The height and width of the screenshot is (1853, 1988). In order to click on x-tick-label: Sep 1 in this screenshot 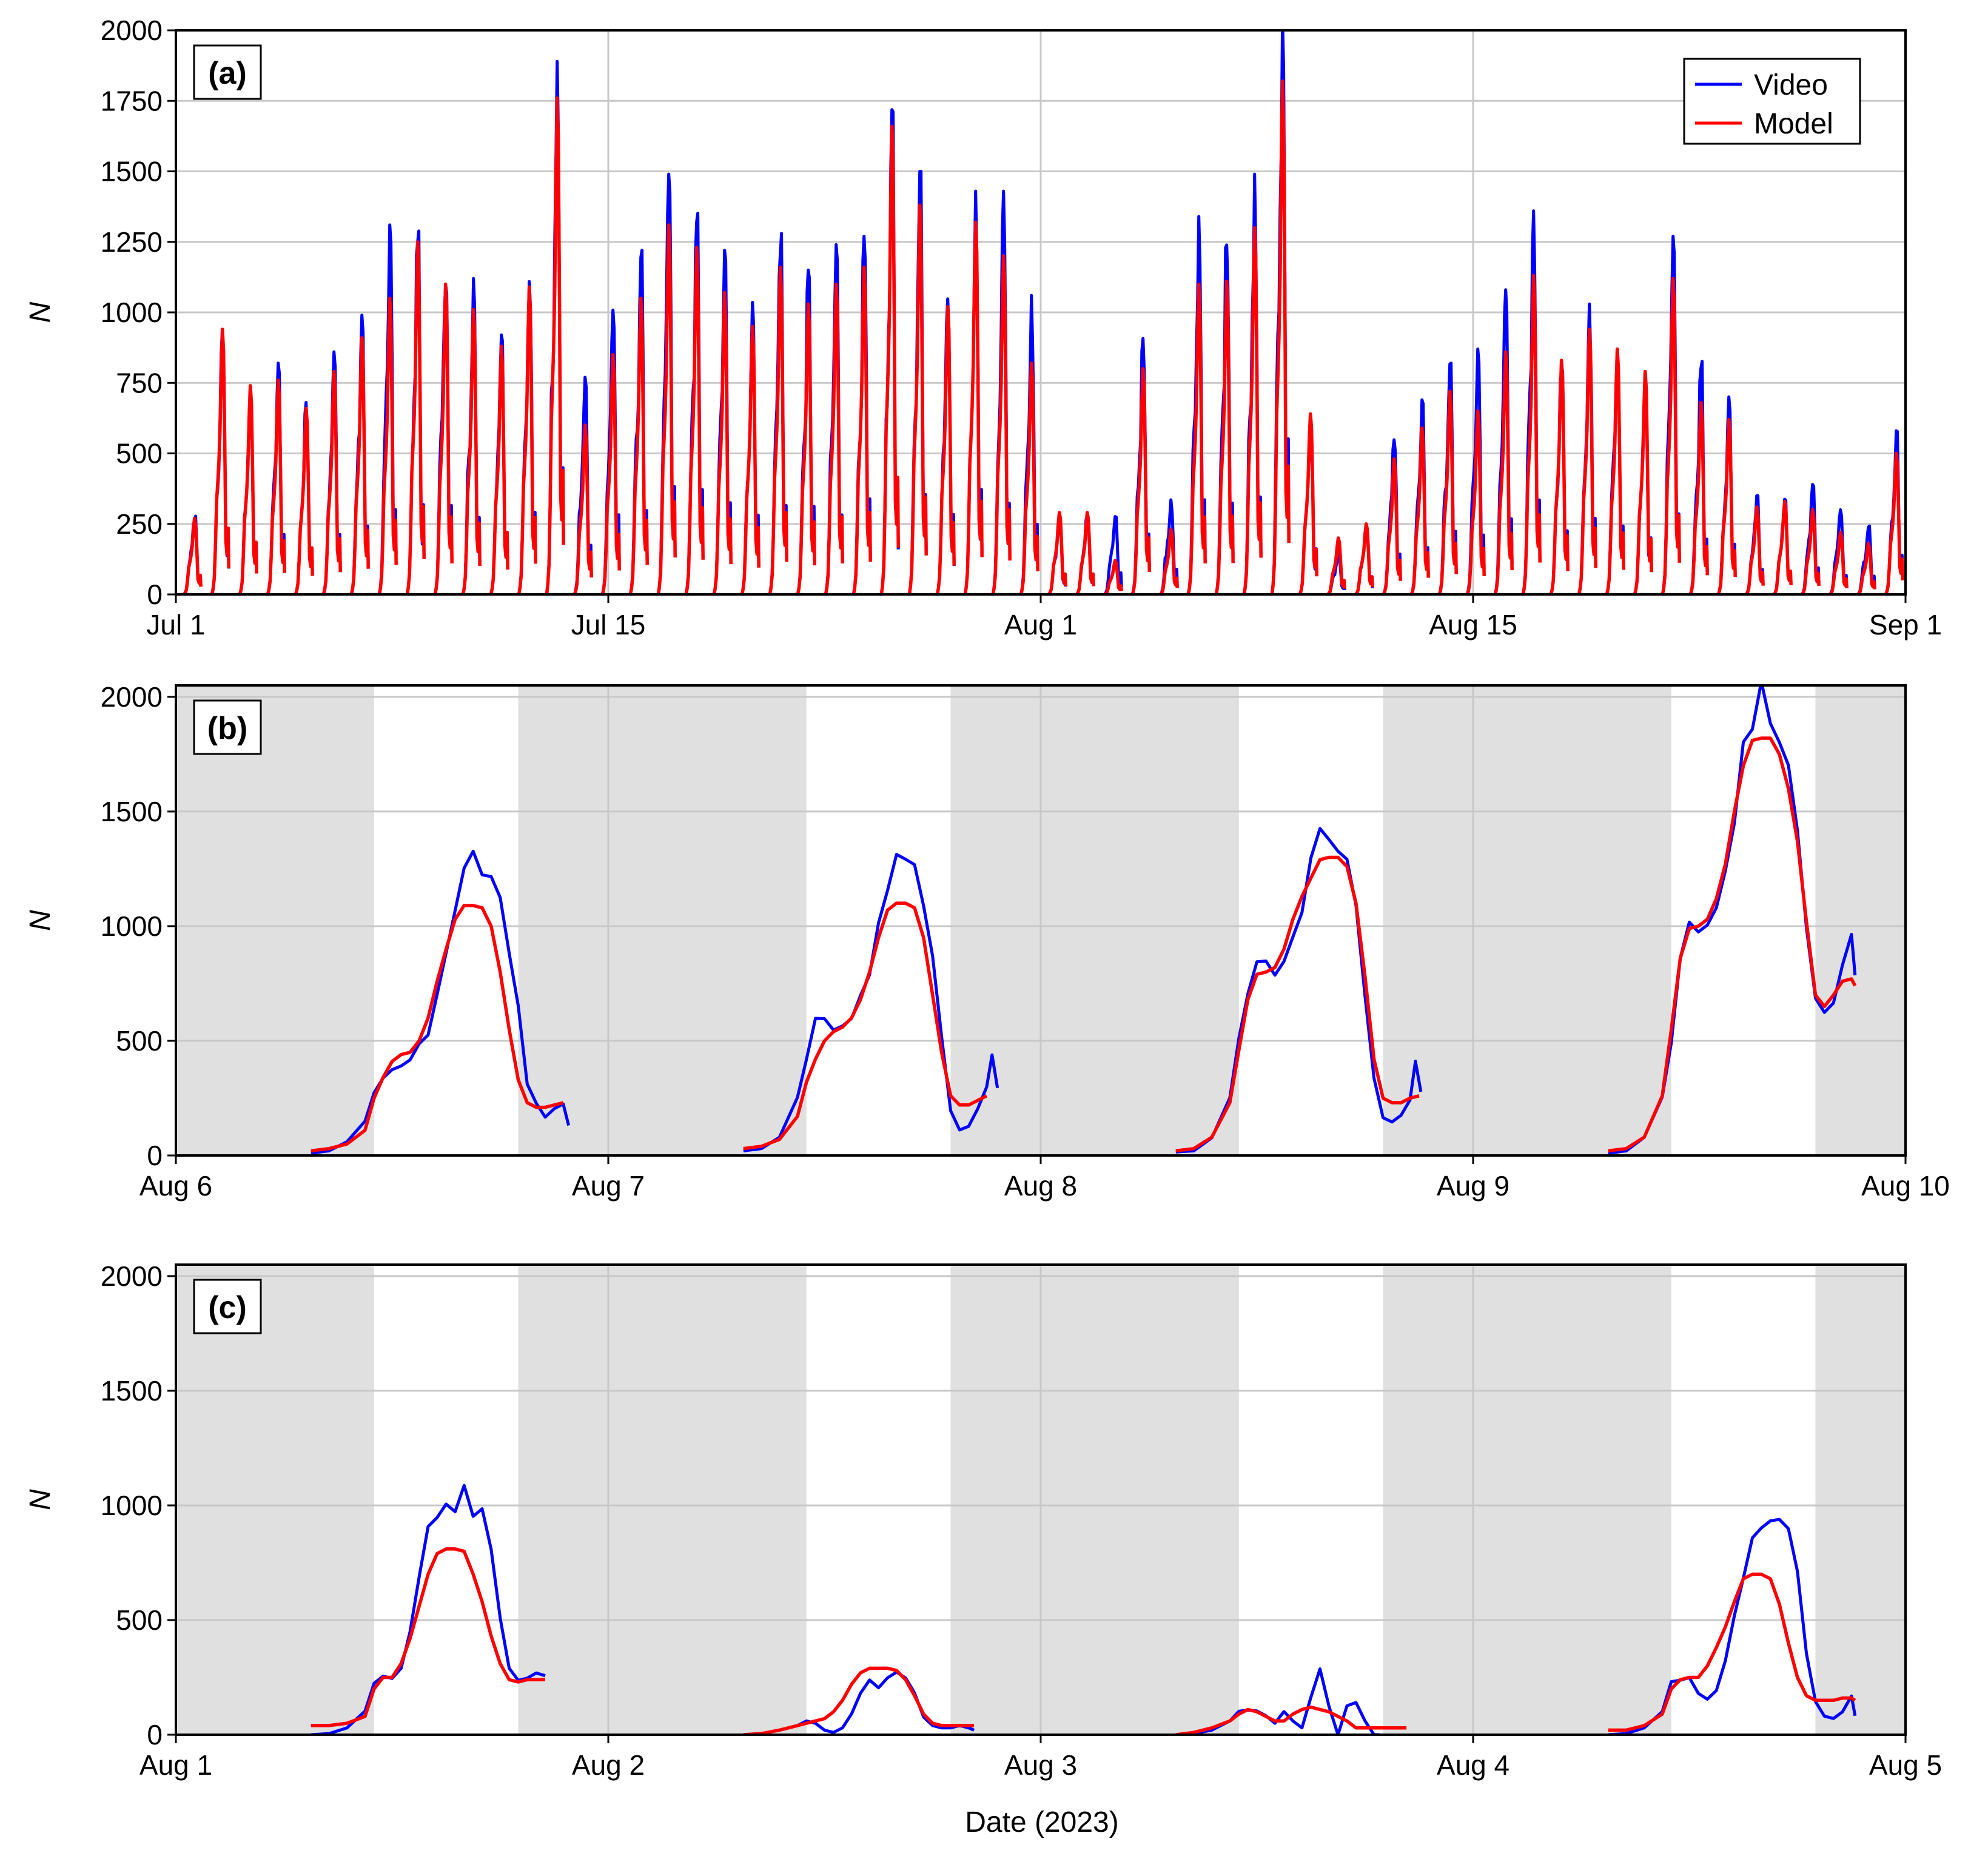, I will do `click(1905, 625)`.